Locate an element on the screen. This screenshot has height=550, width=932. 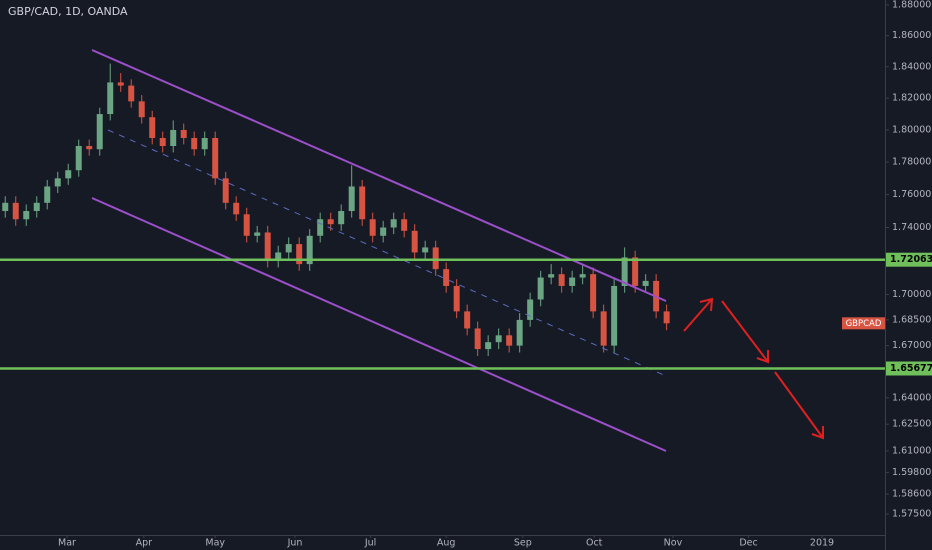
y-tick-label: 1.80000 is located at coordinates (911, 129).